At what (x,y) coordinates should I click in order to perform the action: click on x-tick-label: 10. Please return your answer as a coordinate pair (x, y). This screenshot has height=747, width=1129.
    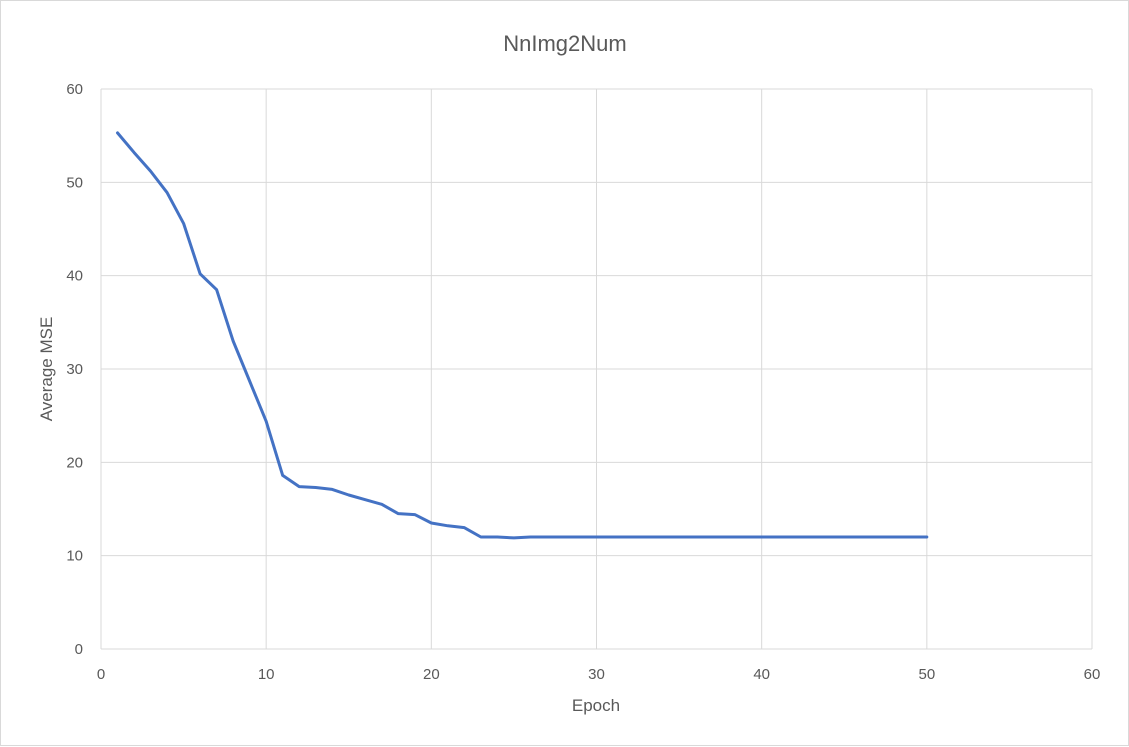
    Looking at the image, I should click on (266, 674).